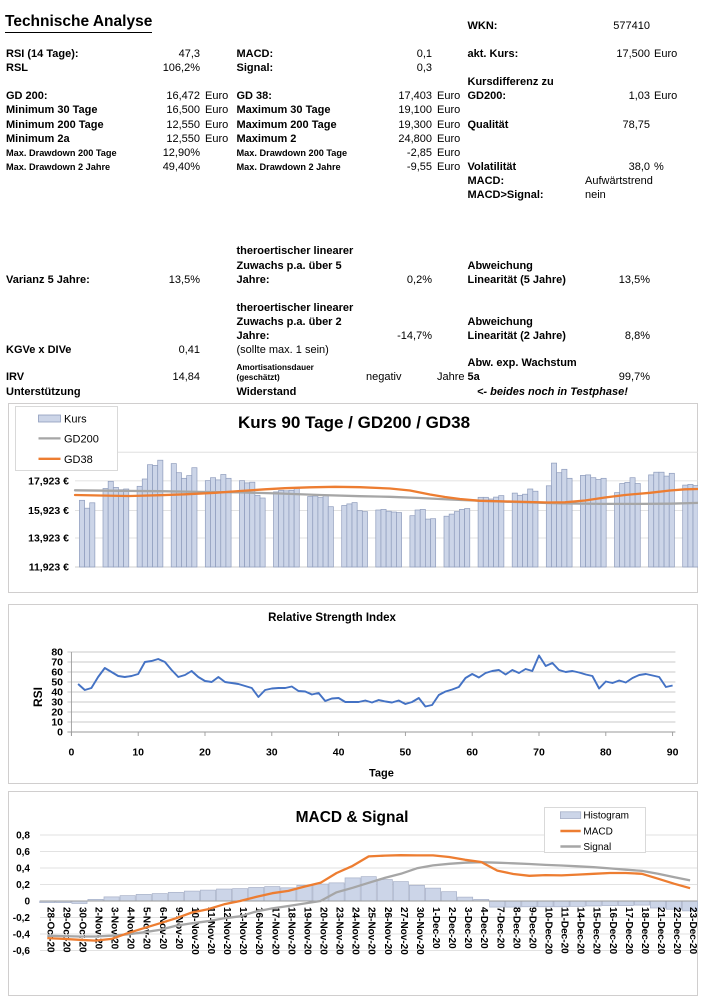 Image resolution: width=706 pixels, height=998 pixels. What do you see at coordinates (435, 928) in the screenshot?
I see `svg-text: 1-Dec-20` at bounding box center [435, 928].